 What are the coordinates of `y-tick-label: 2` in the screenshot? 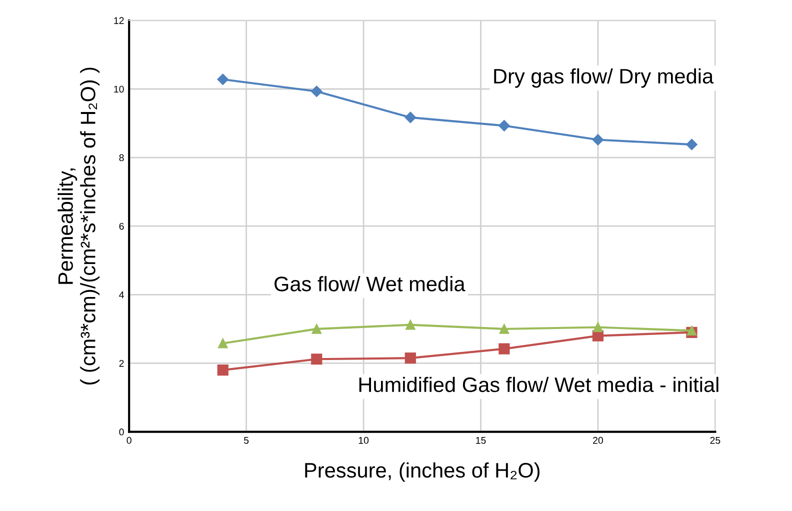 It's located at (121, 363).